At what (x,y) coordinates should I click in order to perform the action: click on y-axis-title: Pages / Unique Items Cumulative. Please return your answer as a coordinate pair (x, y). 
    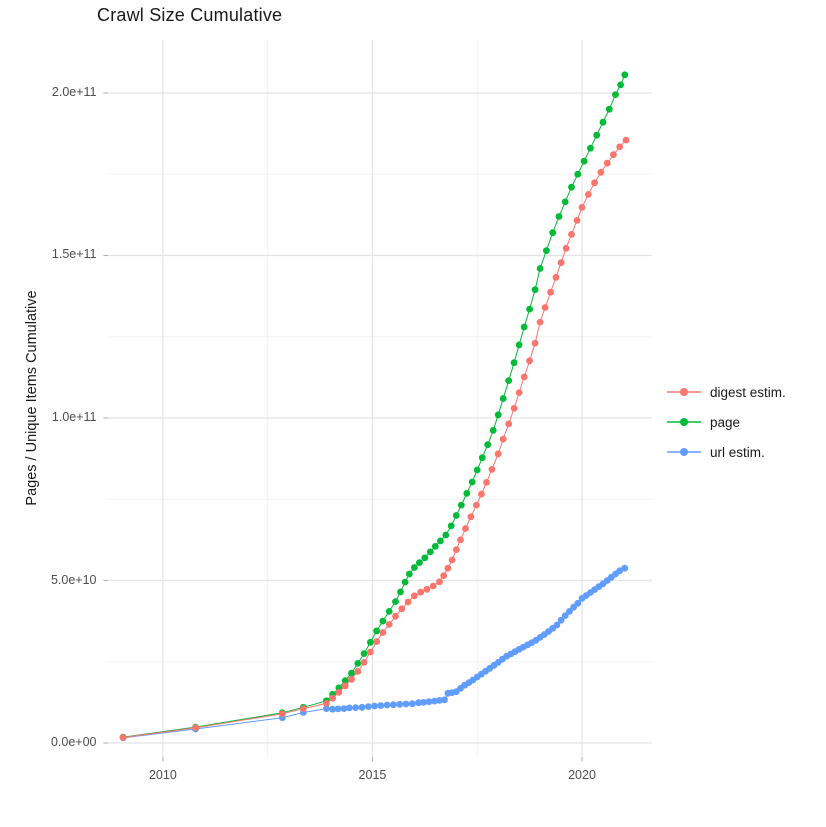
    Looking at the image, I should click on (32, 398).